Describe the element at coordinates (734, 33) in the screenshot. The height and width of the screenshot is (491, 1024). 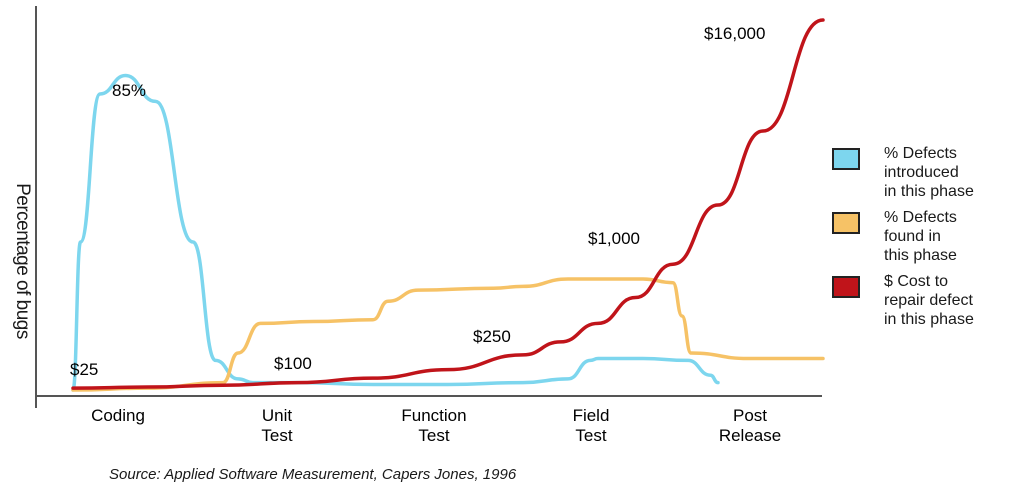
I see `annotation-16000: $16,000` at that location.